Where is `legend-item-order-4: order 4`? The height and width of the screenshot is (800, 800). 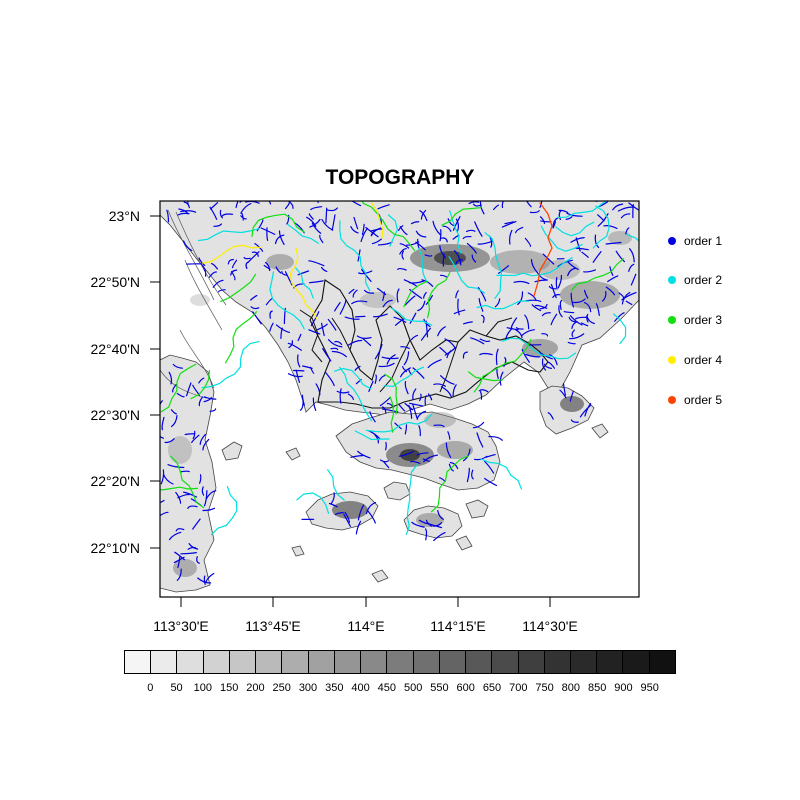
legend-item-order-4: order 4 is located at coordinates (695, 360).